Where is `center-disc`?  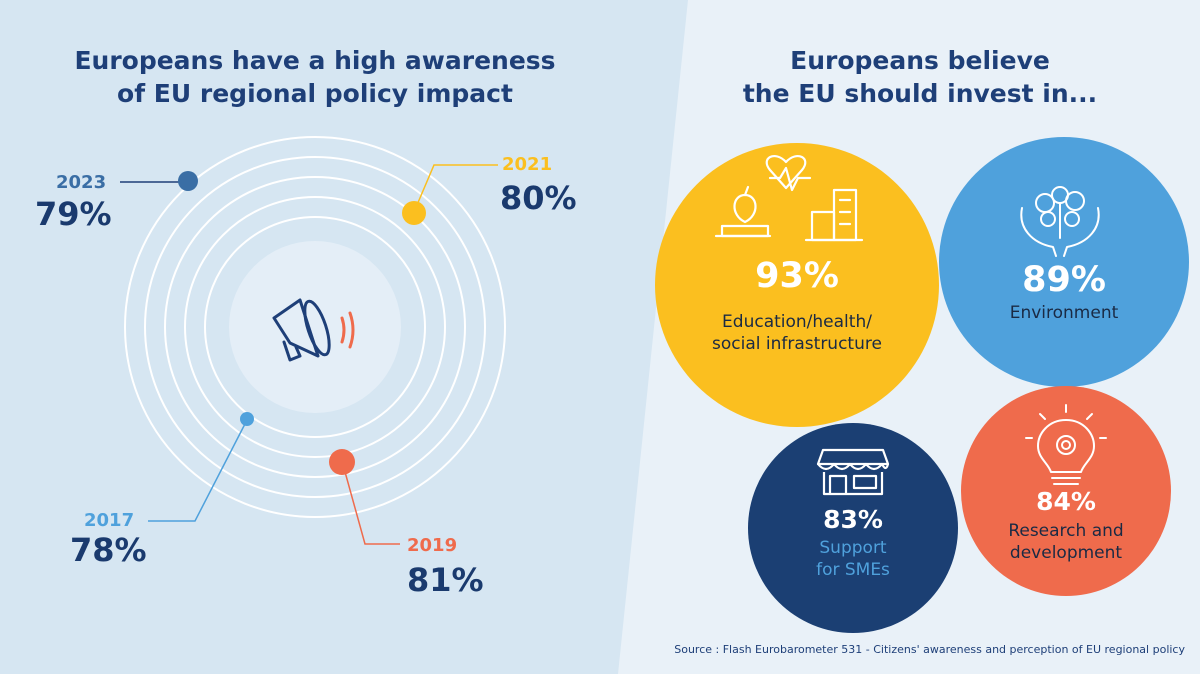
center-disc is located at coordinates (315, 327).